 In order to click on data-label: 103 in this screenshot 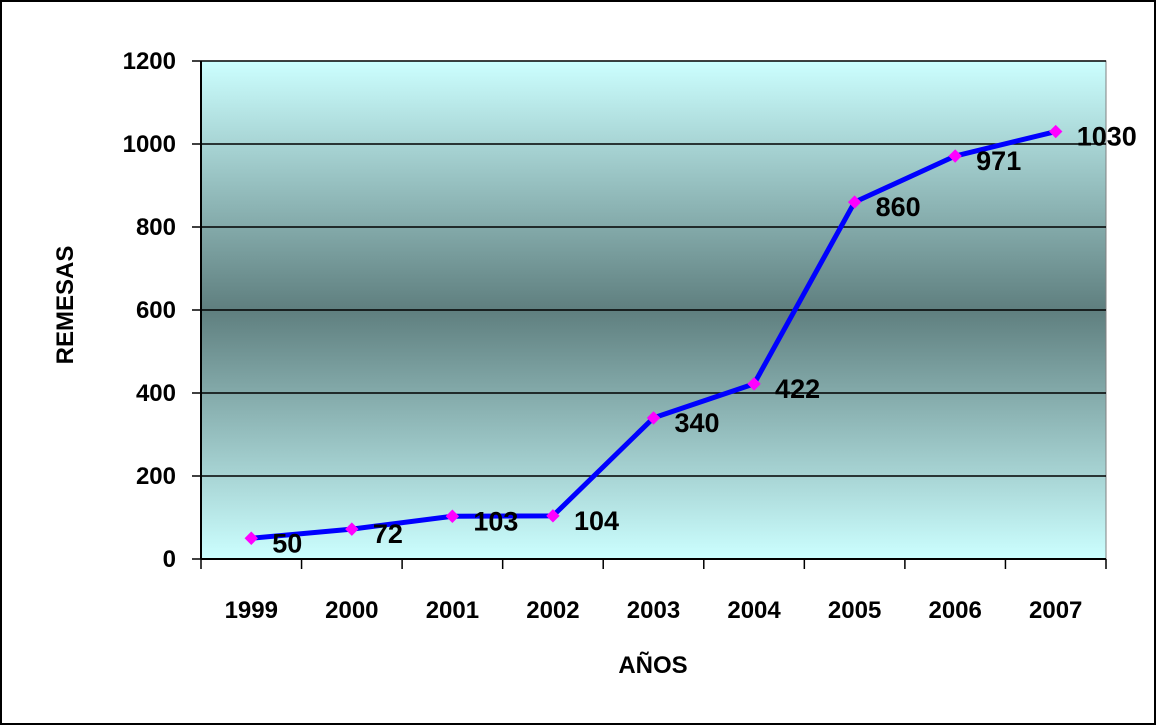, I will do `click(495, 521)`.